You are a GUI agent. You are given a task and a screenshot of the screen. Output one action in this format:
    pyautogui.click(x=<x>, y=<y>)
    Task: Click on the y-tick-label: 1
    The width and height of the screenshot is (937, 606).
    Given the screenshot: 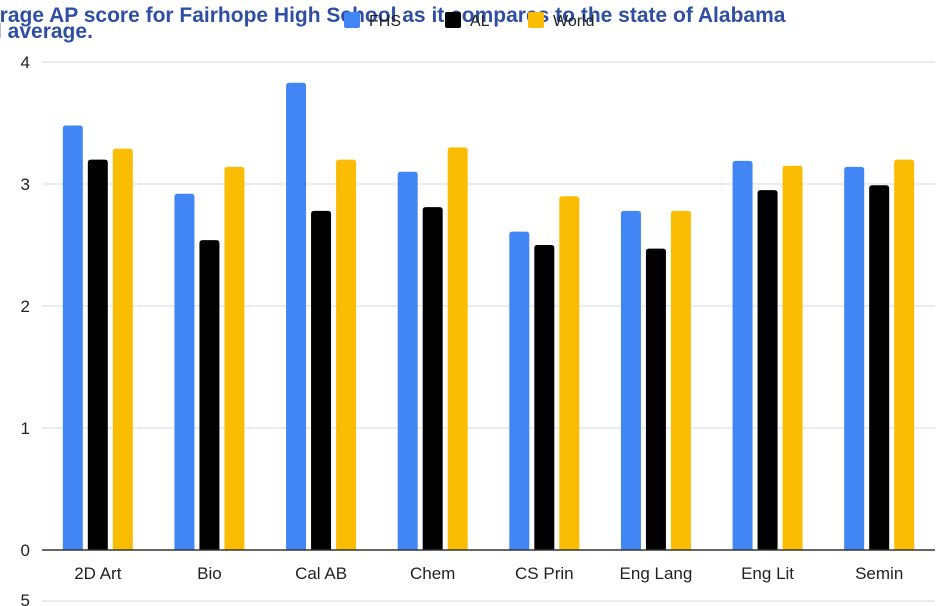 What is the action you would take?
    pyautogui.click(x=25, y=428)
    